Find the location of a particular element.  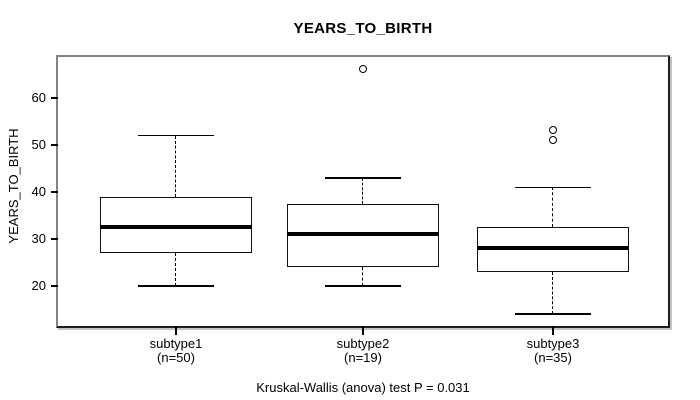

box-subtype1 is located at coordinates (176, 225).